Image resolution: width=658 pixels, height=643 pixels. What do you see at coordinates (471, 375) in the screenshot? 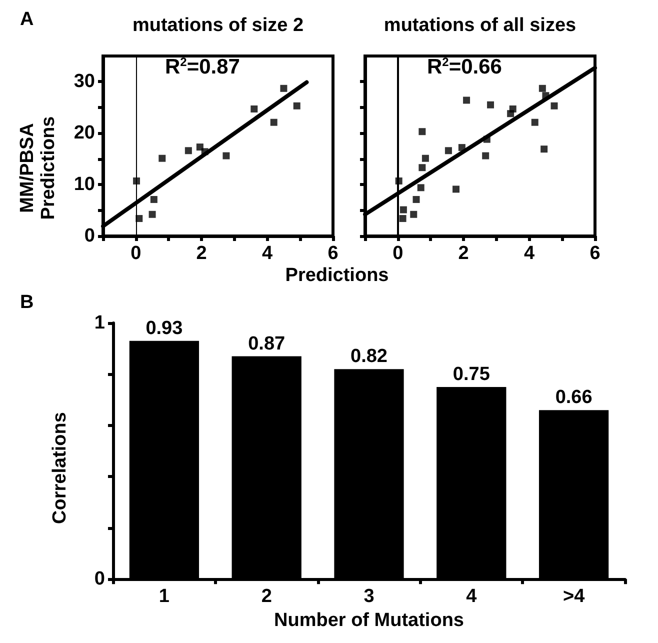
I see `data-label: 0.75` at bounding box center [471, 375].